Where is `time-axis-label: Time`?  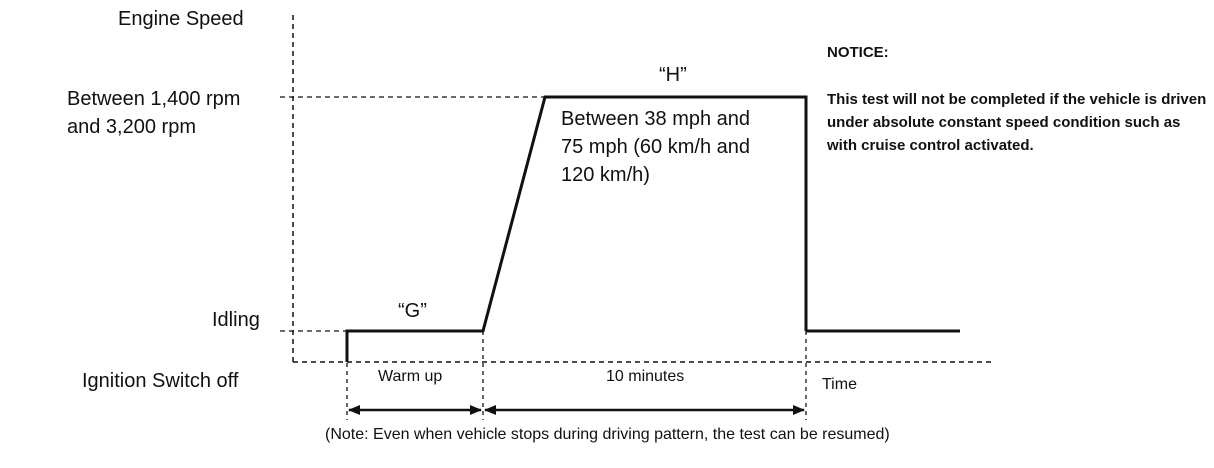
time-axis-label: Time is located at coordinates (839, 384).